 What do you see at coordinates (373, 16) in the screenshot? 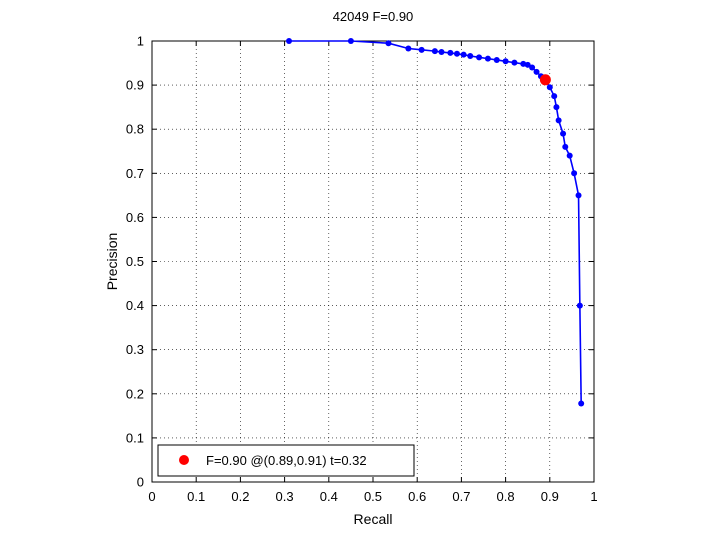
I see `chart-title: 42049 F=0.90` at bounding box center [373, 16].